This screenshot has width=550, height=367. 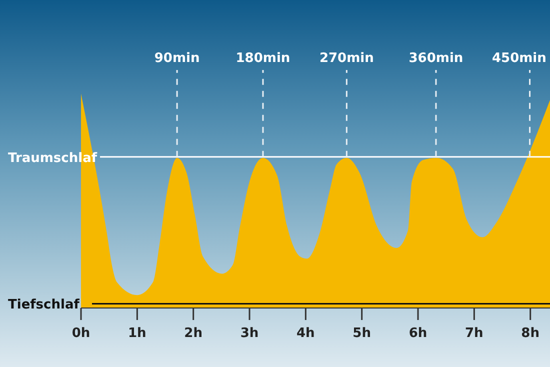 What do you see at coordinates (361, 334) in the screenshot?
I see `x-tick-label: 5h` at bounding box center [361, 334].